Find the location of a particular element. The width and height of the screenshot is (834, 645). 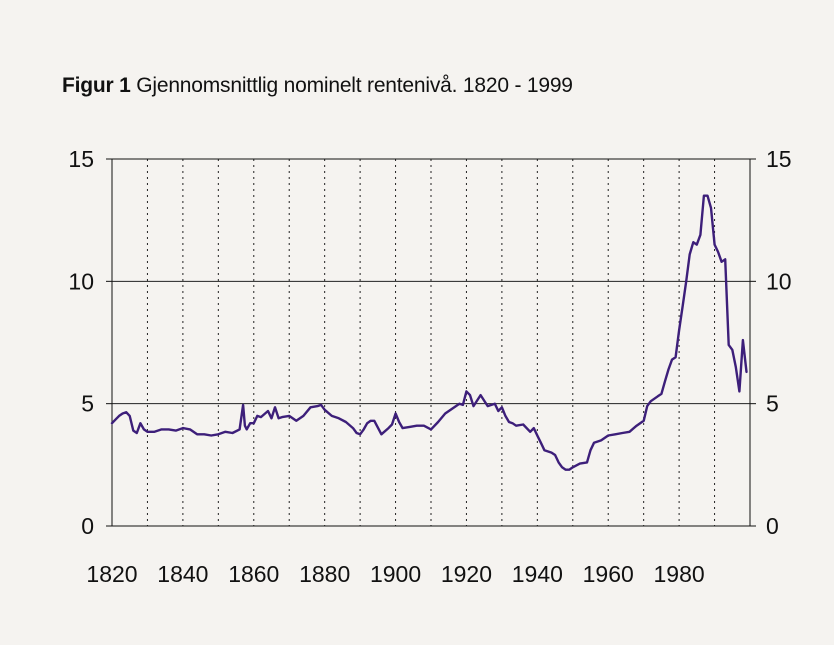

y-tick-label-right: 15 is located at coordinates (779, 159).